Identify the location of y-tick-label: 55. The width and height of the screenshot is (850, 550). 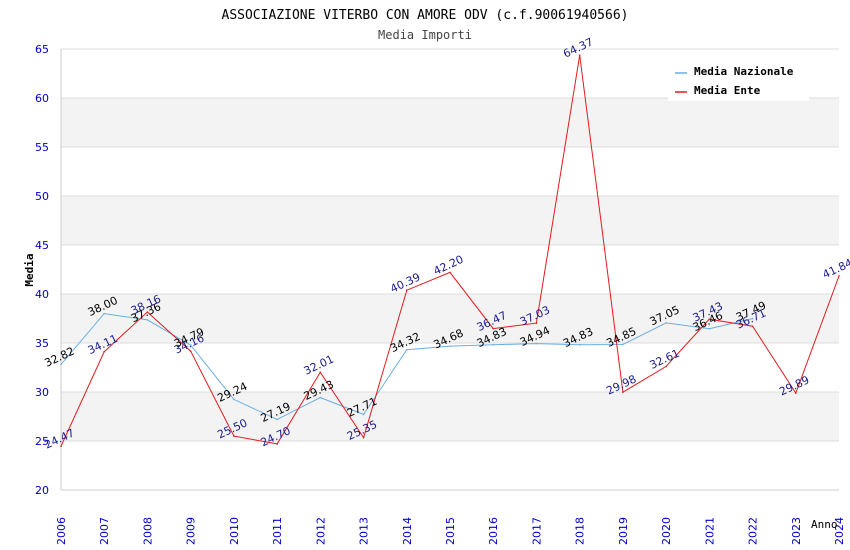
(42, 147).